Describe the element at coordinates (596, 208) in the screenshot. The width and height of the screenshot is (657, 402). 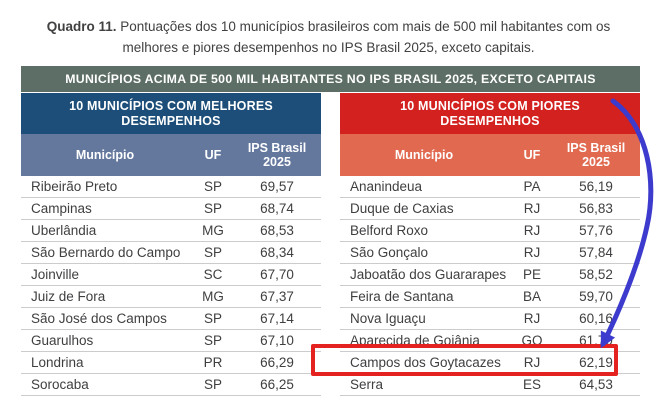
I see `cell-score: 56,83` at that location.